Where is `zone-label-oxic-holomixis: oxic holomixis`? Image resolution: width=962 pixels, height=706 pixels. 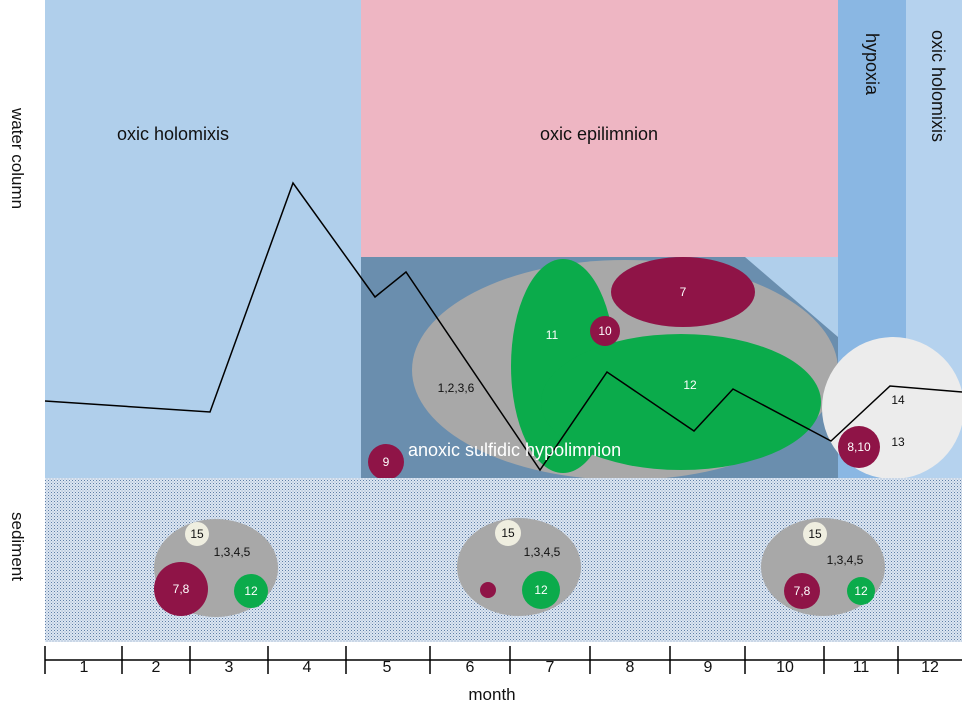
zone-label-oxic-holomixis: oxic holomixis is located at coordinates (173, 134).